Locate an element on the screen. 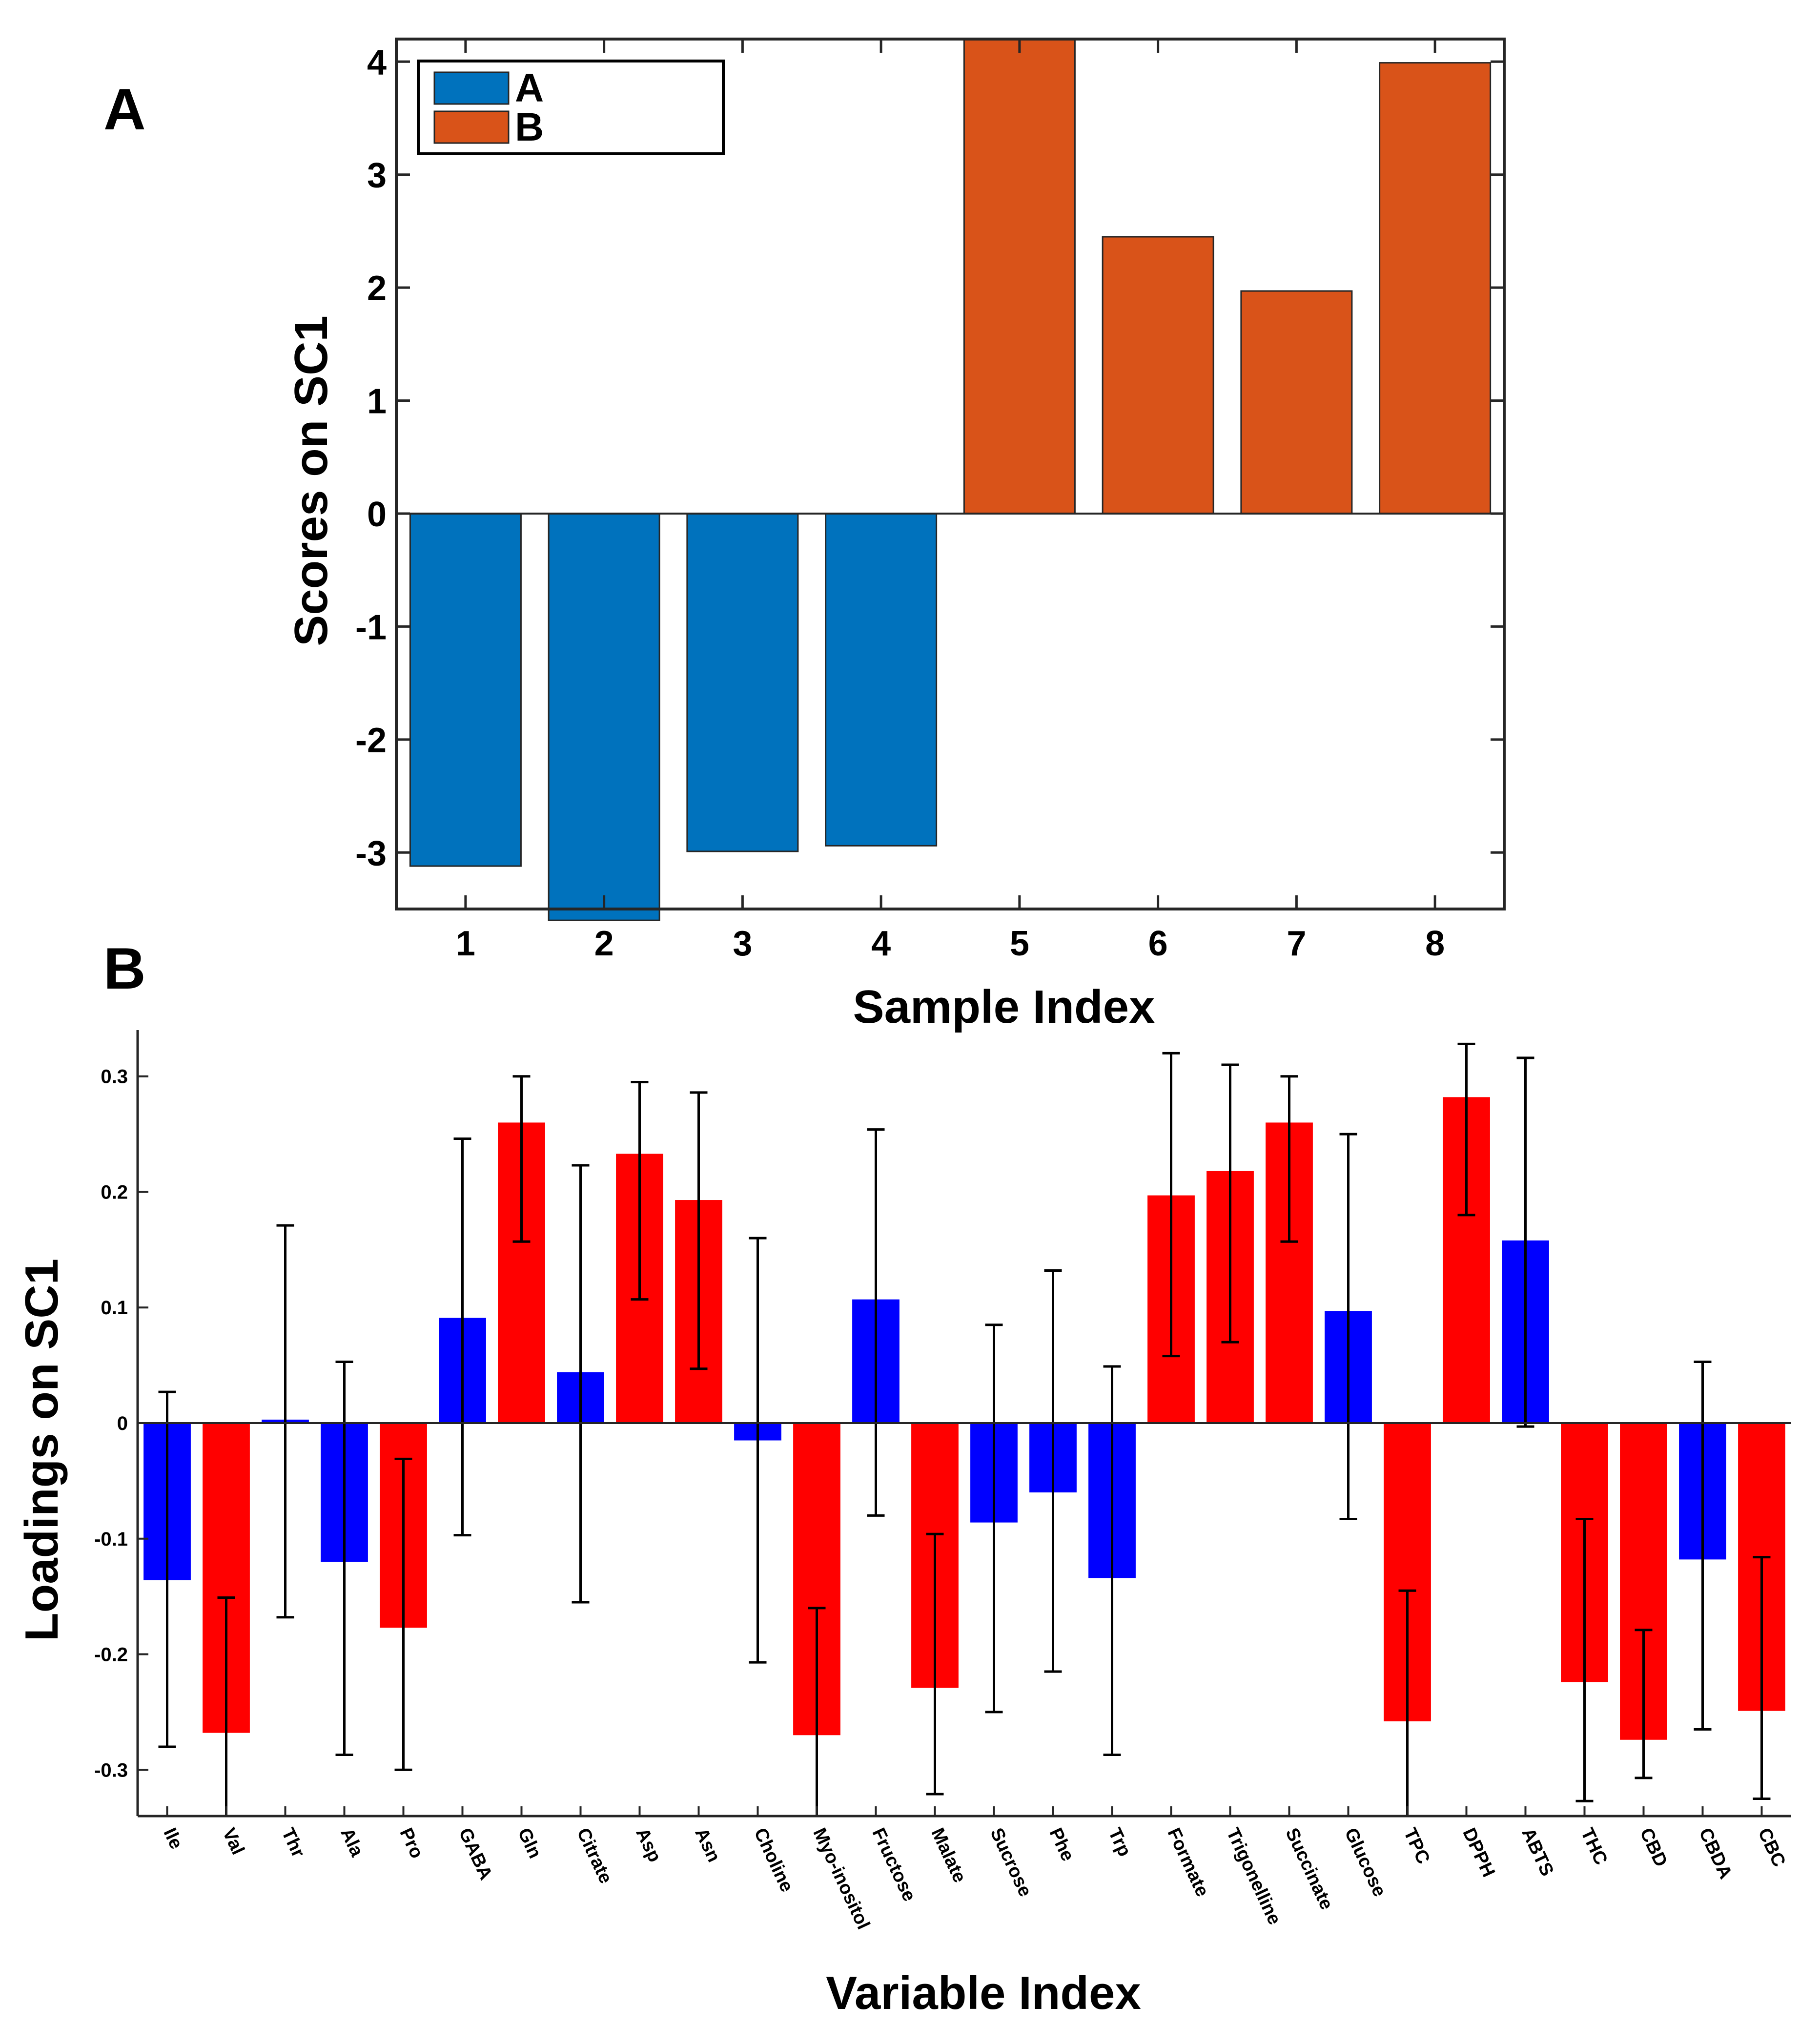 The width and height of the screenshot is (1820, 2026). loadings-ytick-label: -0.3 is located at coordinates (111, 1770).